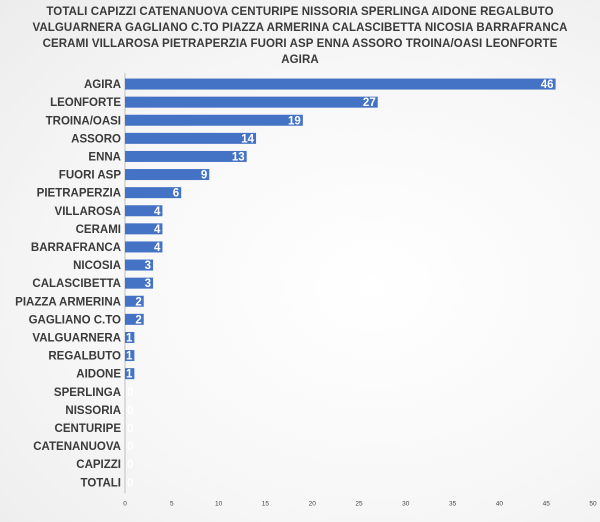 This screenshot has height=522, width=600. Describe the element at coordinates (84, 357) in the screenshot. I see `category-label: REGALBUTO` at that location.